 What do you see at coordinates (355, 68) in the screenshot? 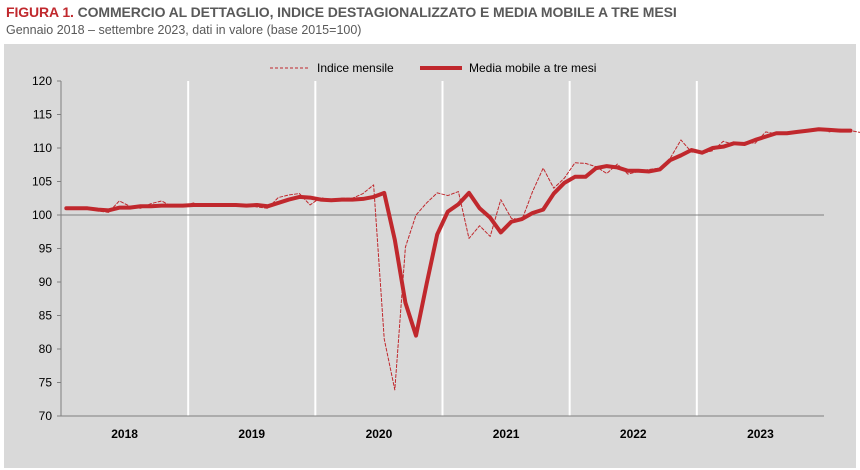
I see `legend-label-monthly-index: Indice mensile` at bounding box center [355, 68].